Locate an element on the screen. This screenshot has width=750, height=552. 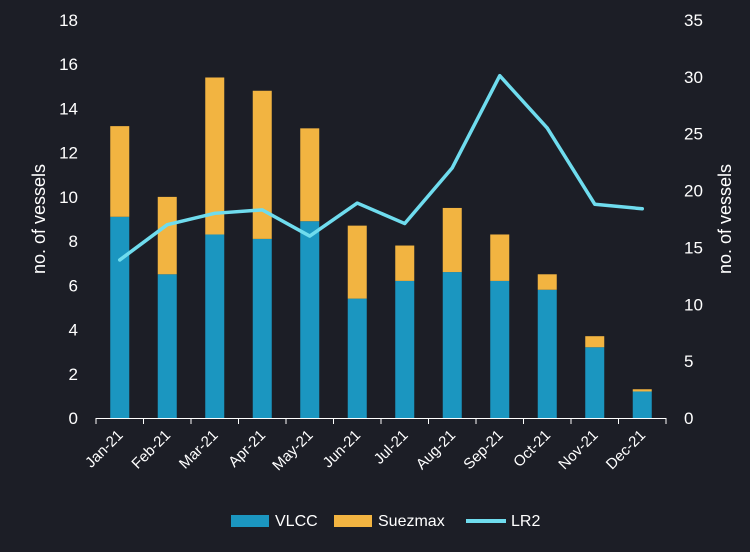
x-tick-label: Oct-21 is located at coordinates (532, 449).